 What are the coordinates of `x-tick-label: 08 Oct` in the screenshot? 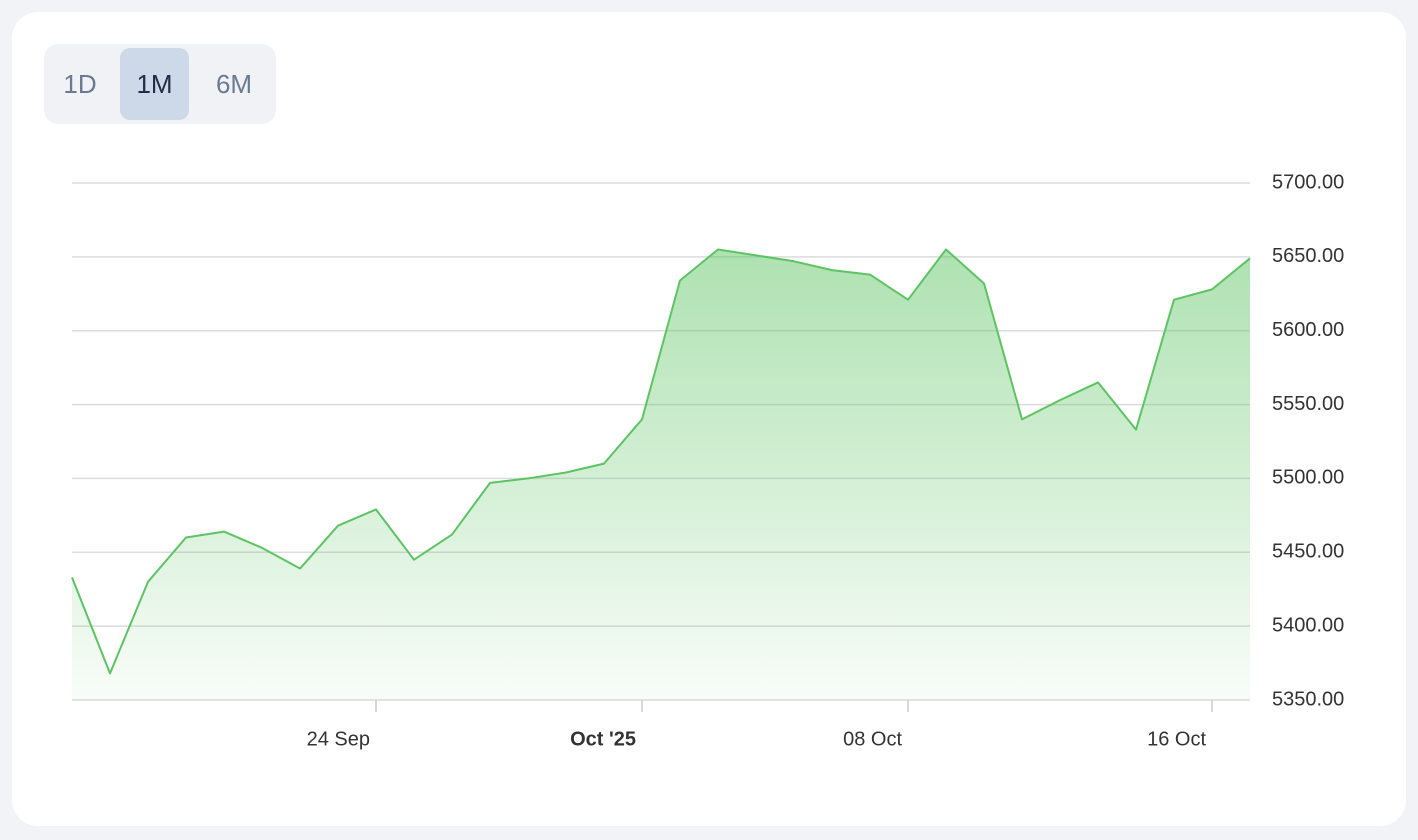 It's located at (872, 739).